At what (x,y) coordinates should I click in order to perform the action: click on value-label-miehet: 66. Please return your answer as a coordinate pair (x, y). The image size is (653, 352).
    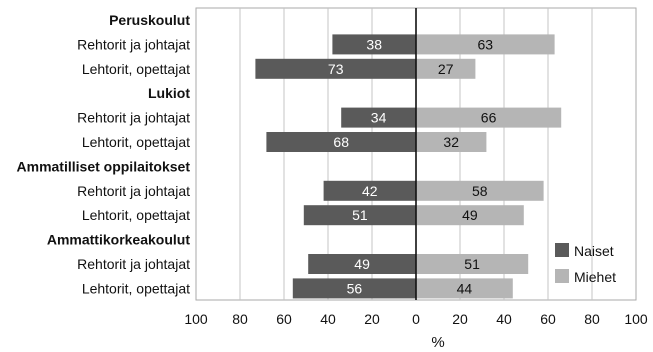
    Looking at the image, I should click on (489, 118).